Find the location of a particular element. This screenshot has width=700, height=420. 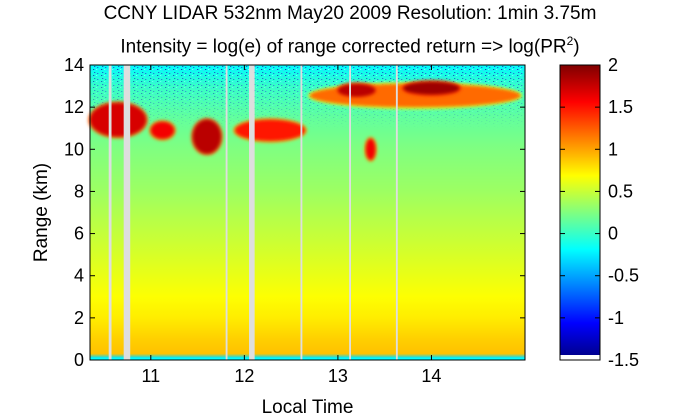

y-tick-label: 6 is located at coordinates (79, 234).